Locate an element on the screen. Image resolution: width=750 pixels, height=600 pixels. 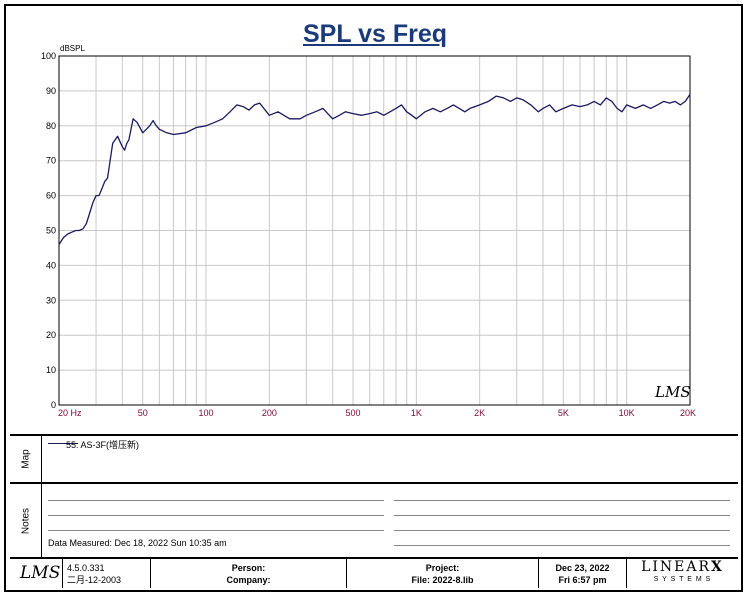
lms-logo: LMS is located at coordinates (40, 573).